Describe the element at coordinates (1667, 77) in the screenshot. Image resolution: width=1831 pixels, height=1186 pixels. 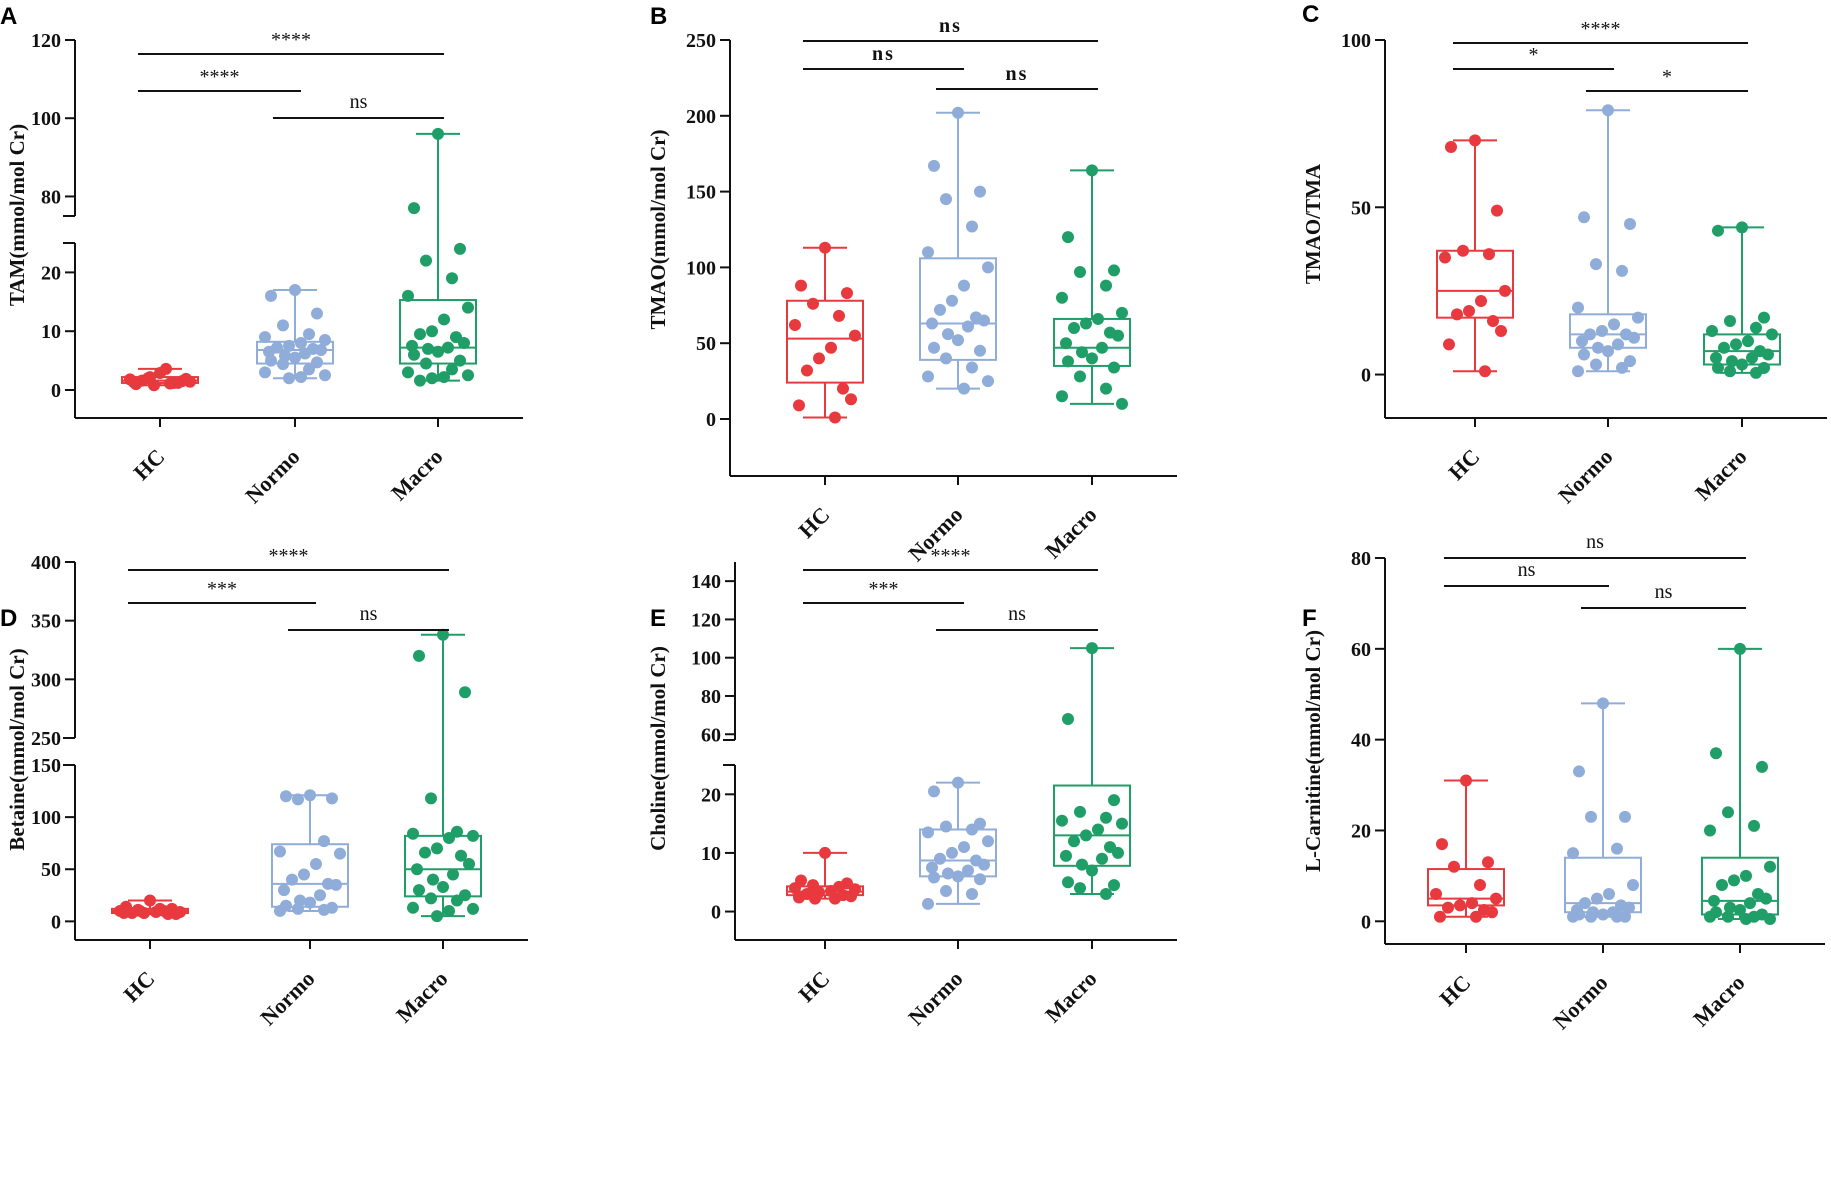
I see `sig-label: *` at that location.